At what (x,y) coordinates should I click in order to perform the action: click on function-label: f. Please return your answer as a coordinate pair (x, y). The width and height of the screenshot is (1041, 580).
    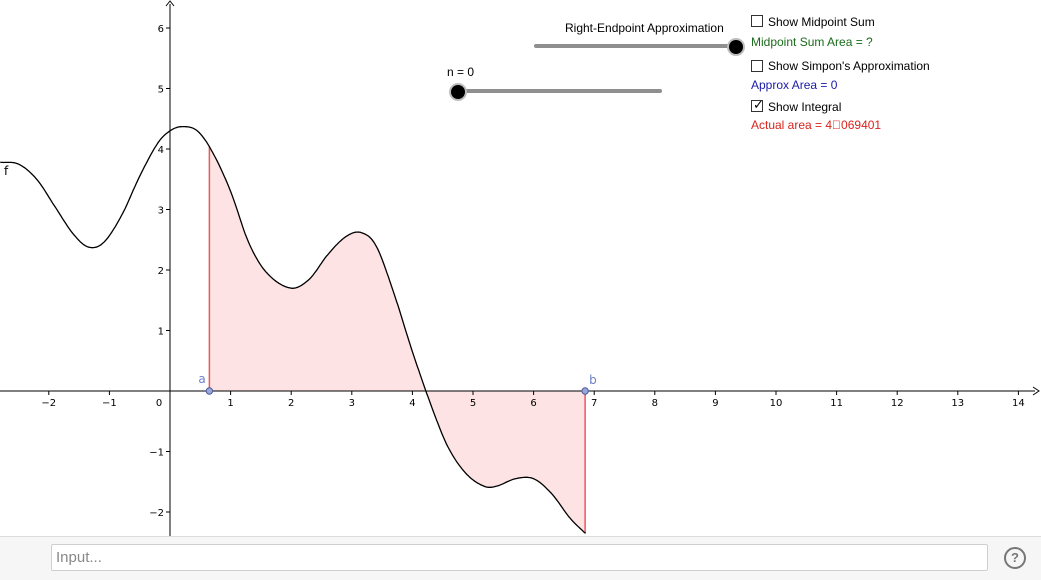
    Looking at the image, I should click on (6, 171).